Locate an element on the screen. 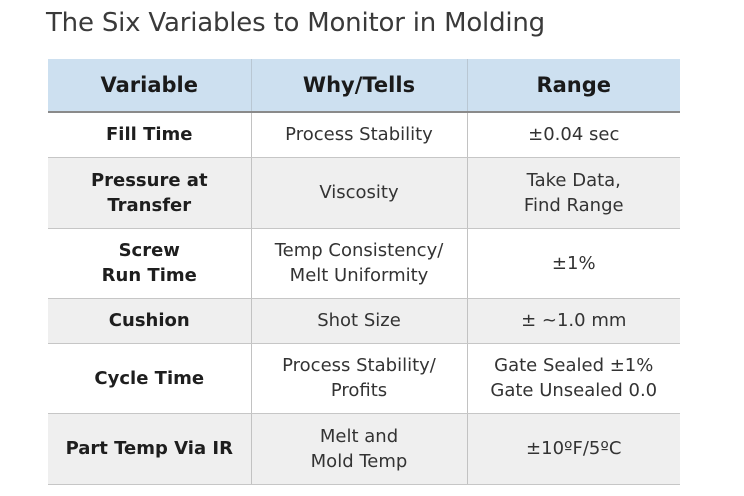 This screenshot has height=496, width=744. header-range: Range is located at coordinates (573, 86).